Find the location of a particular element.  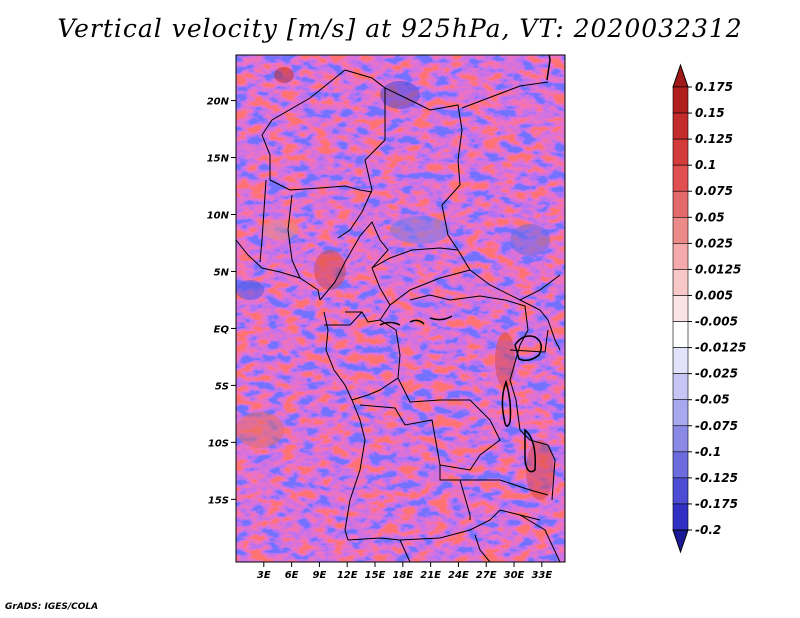

lon-tick-label: 33E is located at coordinates (541, 575).